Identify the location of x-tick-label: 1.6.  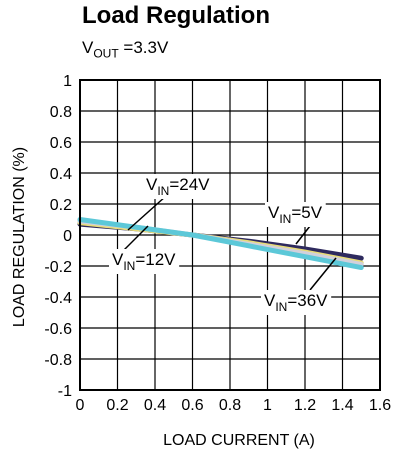
(380, 405).